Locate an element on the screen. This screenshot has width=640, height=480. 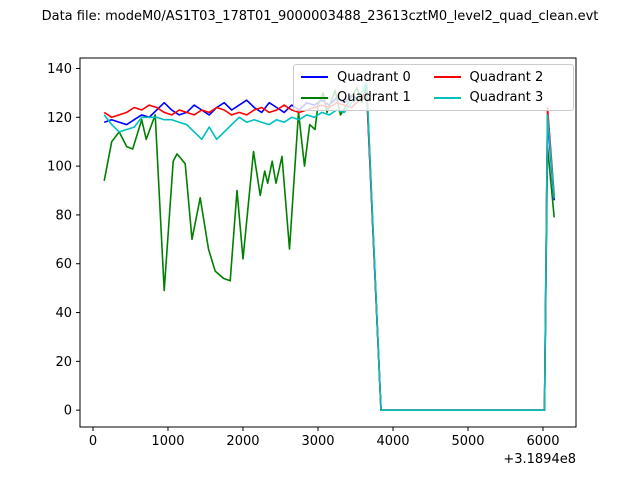
legend-entry-quadrant-2: Quadrant 2 is located at coordinates (500, 77).